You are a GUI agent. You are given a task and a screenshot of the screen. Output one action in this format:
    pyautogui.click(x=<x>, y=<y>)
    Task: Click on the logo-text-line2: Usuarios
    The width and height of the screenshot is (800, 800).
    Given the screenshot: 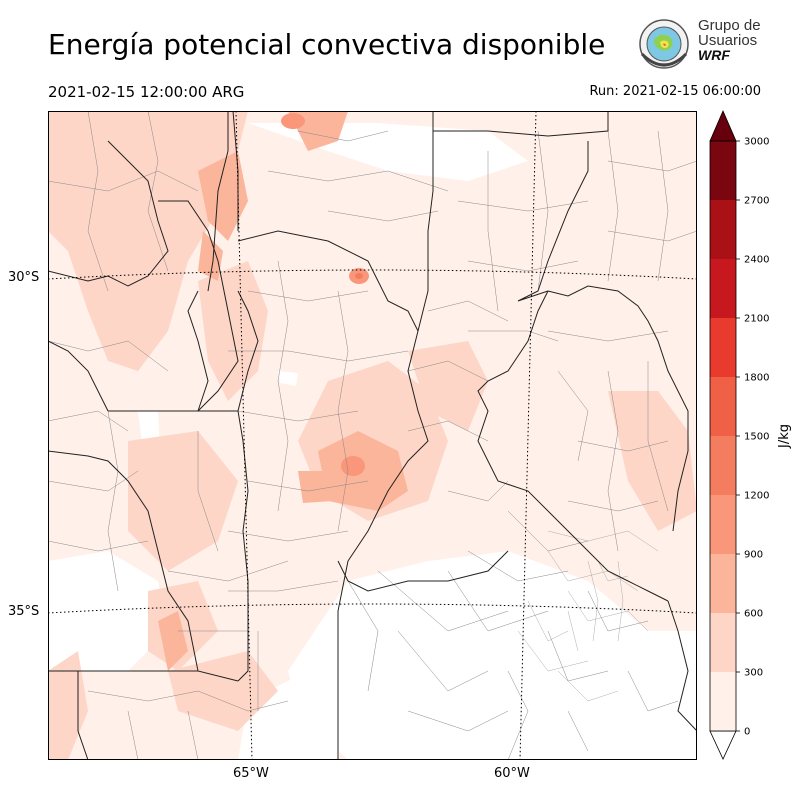 What is the action you would take?
    pyautogui.click(x=728, y=40)
    